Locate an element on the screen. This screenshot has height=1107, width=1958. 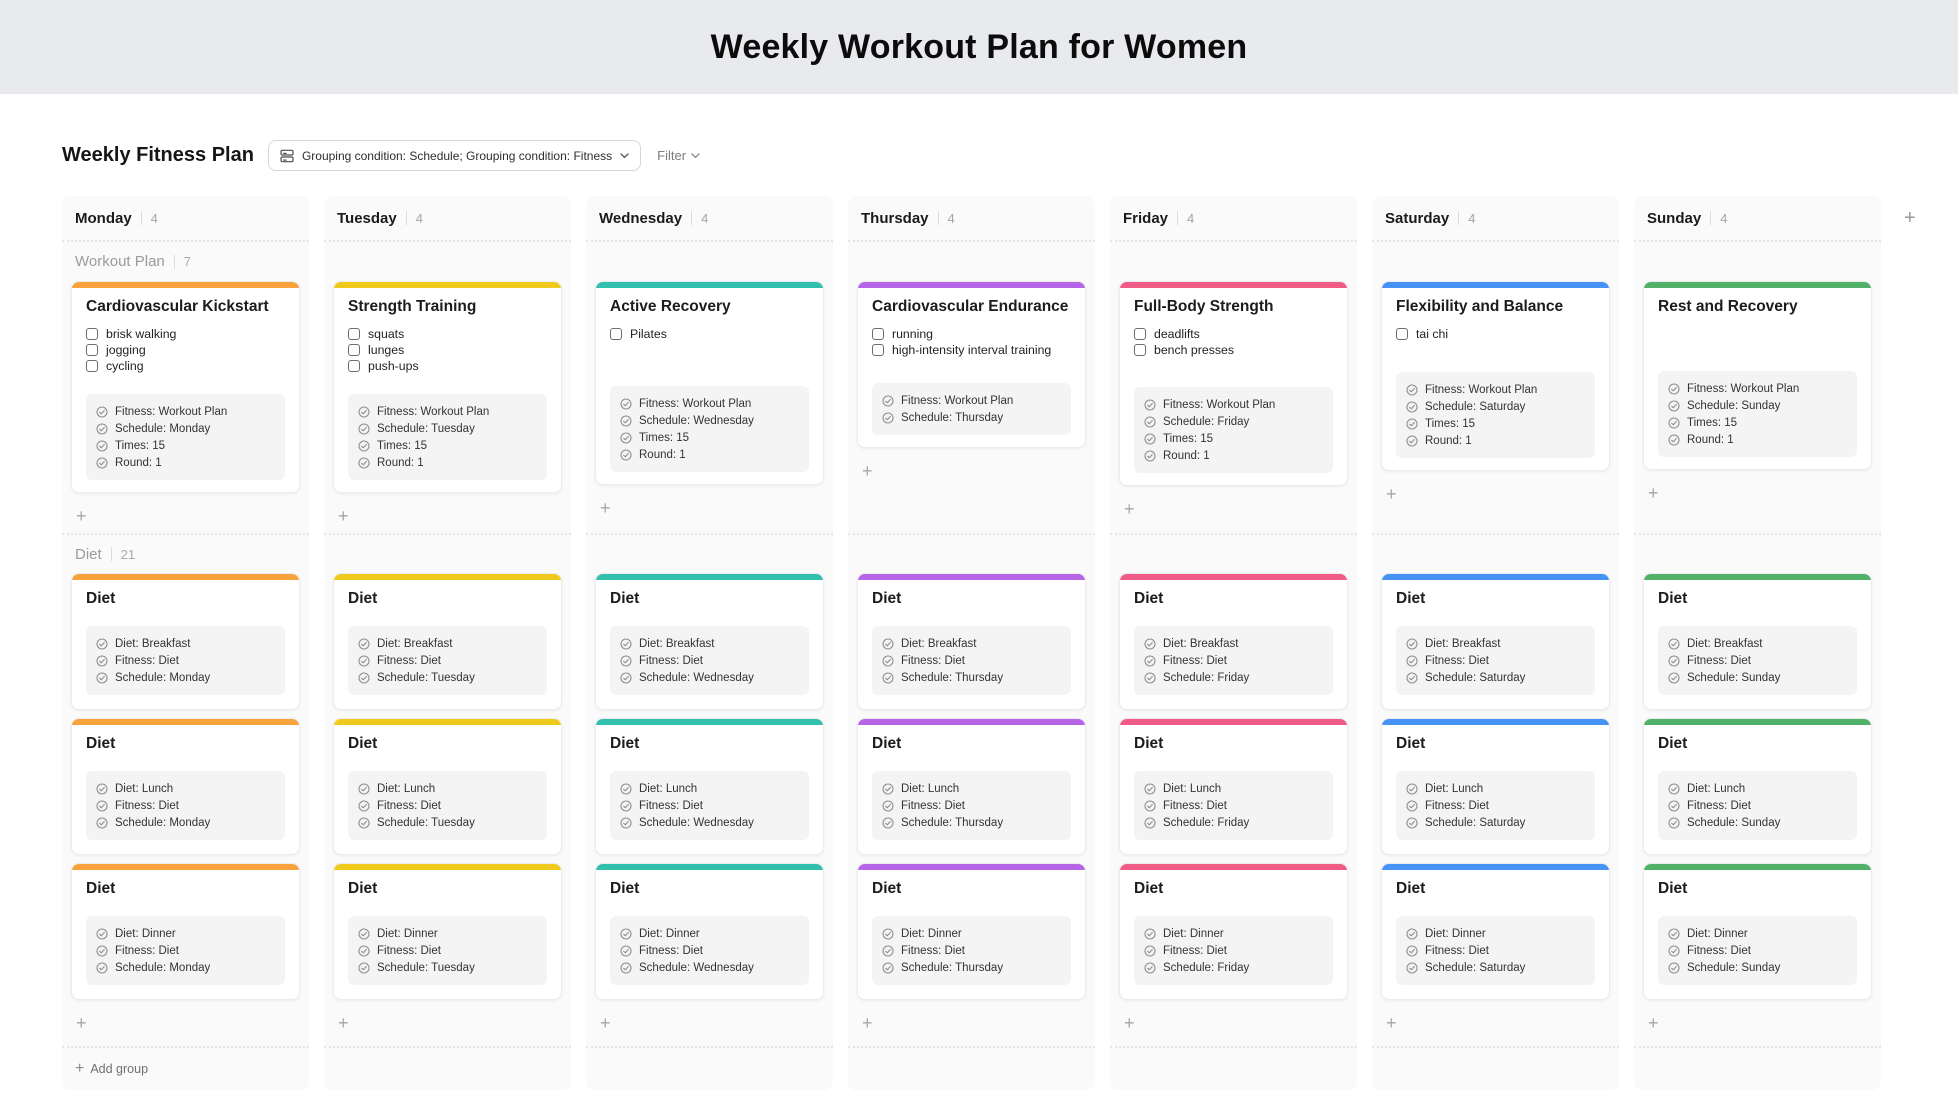
checklist-item: tai chi is located at coordinates (1495, 334).